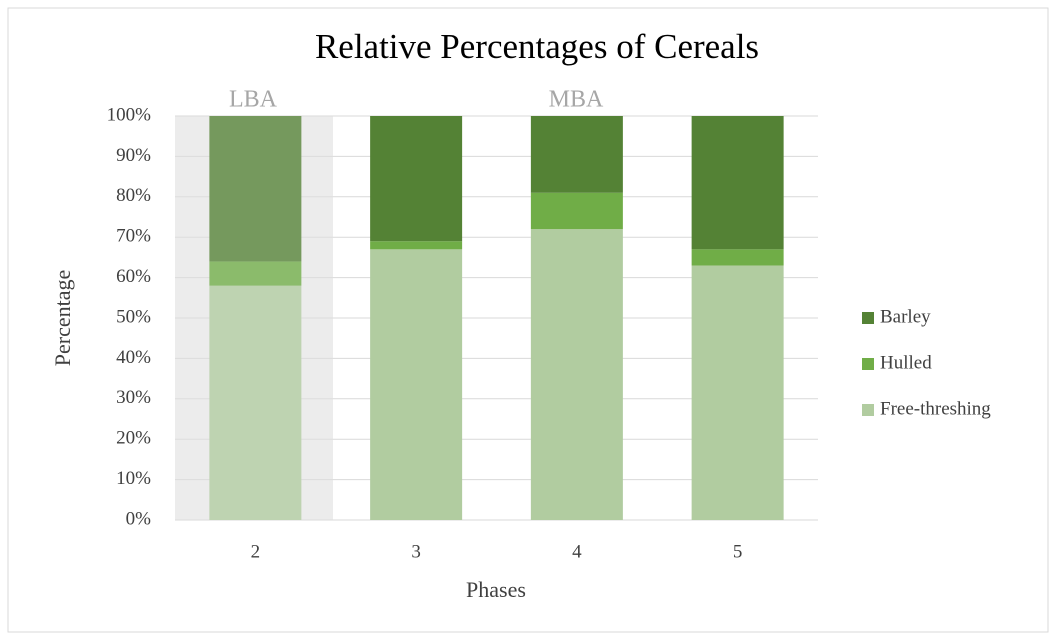  I want to click on x-axis-title: Phases, so click(496, 589).